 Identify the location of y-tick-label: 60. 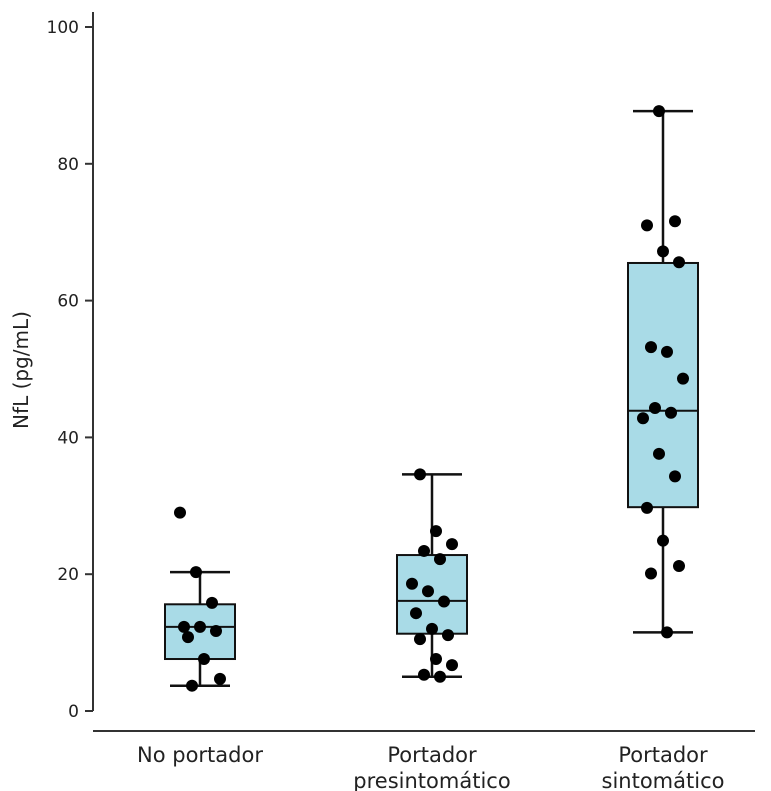
(68, 302).